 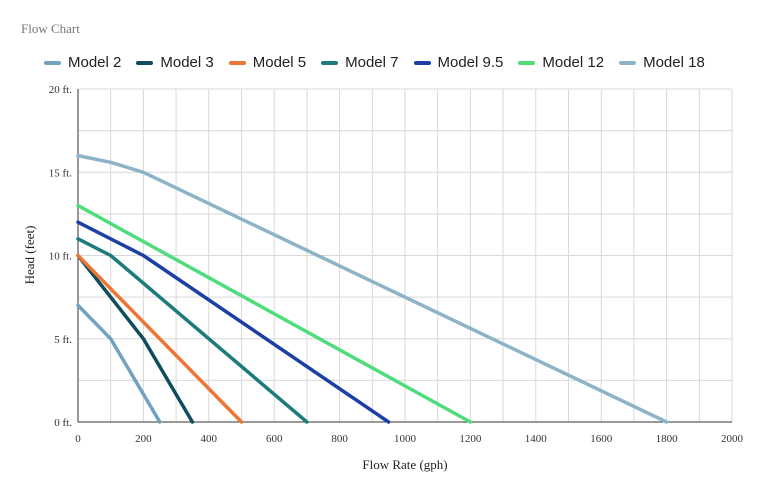 I want to click on legend-label: Model 9.5, so click(x=470, y=62).